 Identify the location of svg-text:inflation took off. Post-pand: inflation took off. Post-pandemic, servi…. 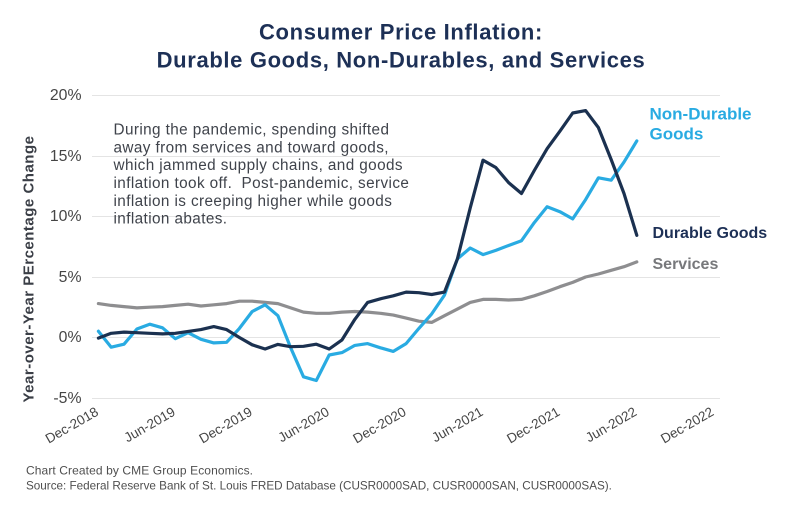
(262, 183).